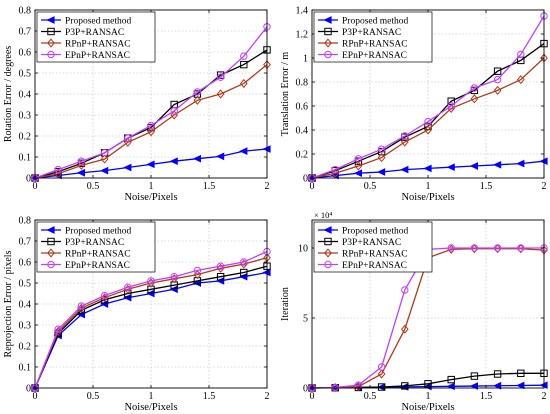 The height and width of the screenshot is (414, 550). I want to click on y-tick-label: 0.5, so click(25, 74).